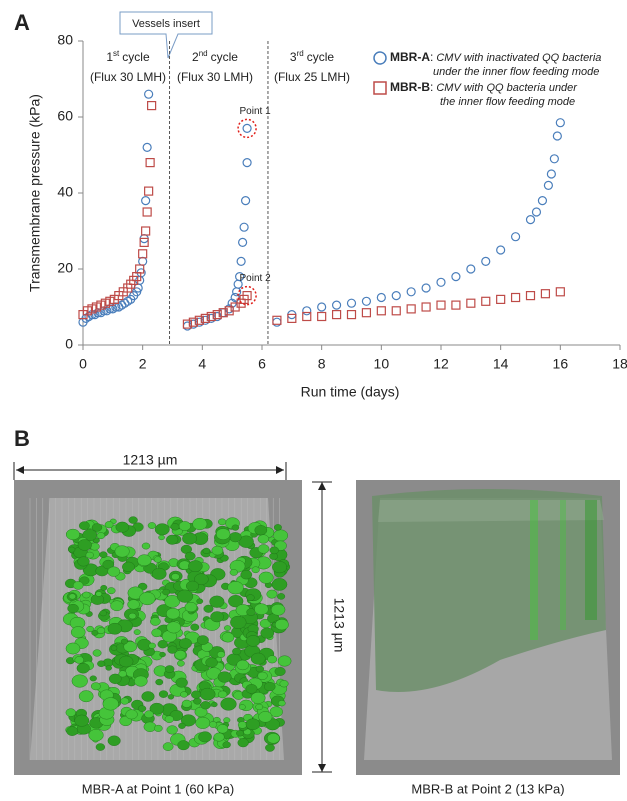 The height and width of the screenshot is (801, 627). I want to click on x-tick-label: 18, so click(619, 364).